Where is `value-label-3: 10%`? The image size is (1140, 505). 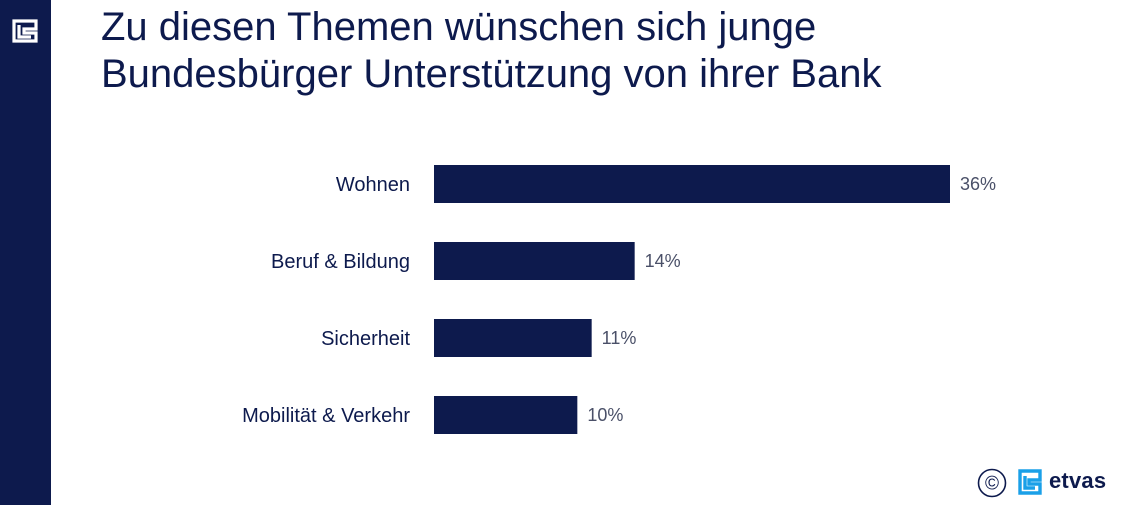 value-label-3: 10% is located at coordinates (605, 415).